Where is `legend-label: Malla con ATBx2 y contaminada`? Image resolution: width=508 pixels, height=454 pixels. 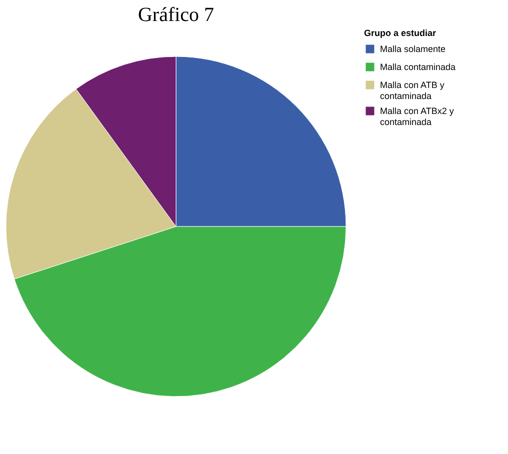 legend-label: Malla con ATBx2 y contaminada is located at coordinates (417, 116).